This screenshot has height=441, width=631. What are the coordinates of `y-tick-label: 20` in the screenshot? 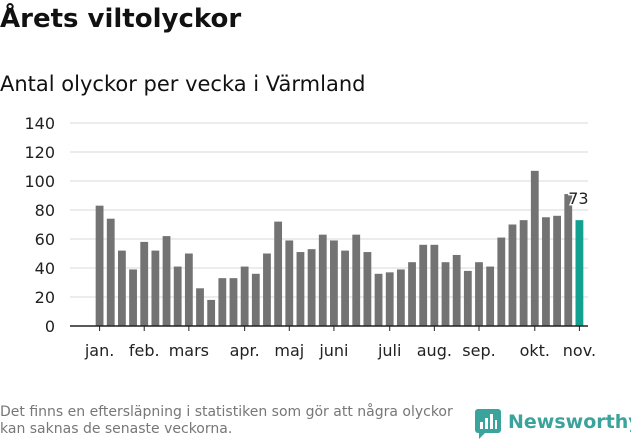 It's located at (45, 297).